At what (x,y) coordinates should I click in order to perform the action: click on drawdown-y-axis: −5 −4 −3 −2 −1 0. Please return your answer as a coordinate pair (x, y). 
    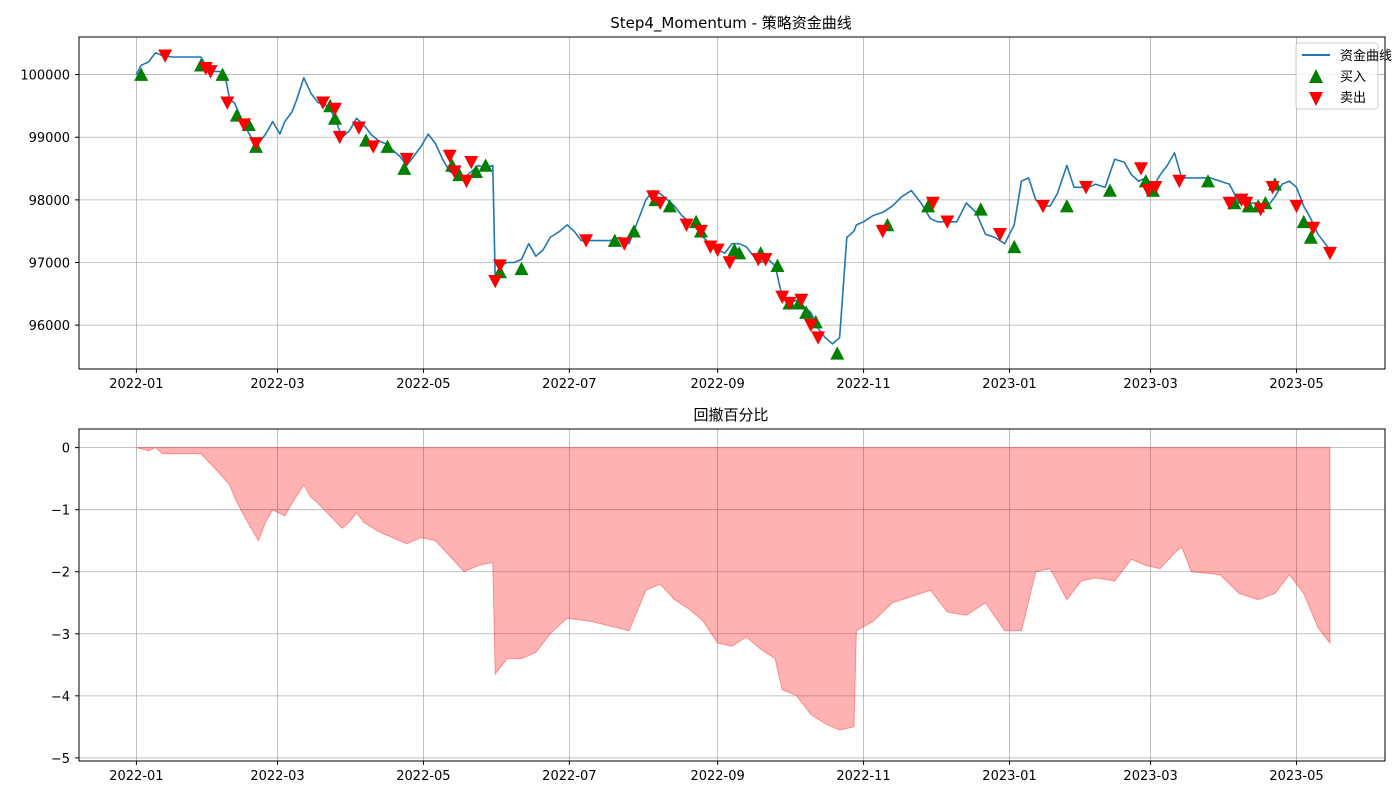
    Looking at the image, I should click on (65, 604).